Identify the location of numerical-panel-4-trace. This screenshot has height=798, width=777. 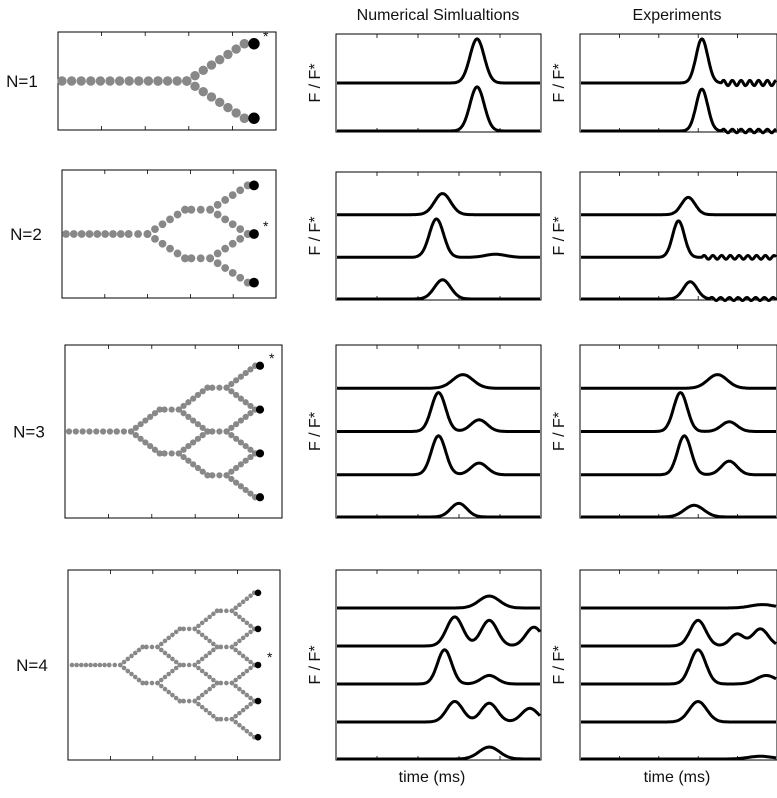
(438, 667).